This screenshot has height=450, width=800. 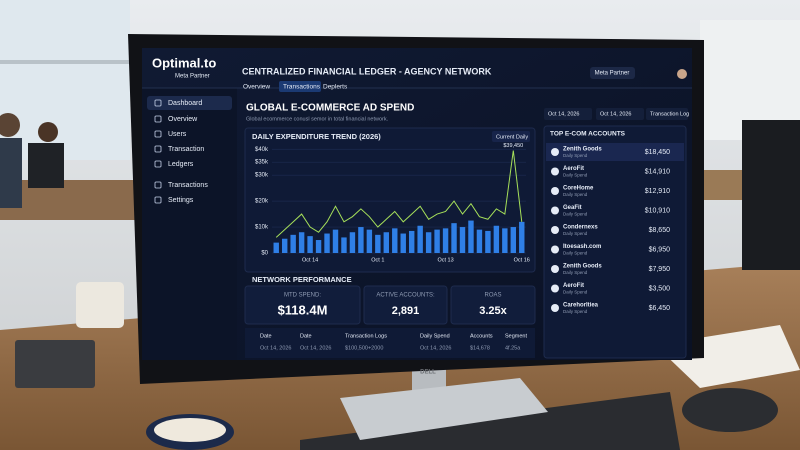 I want to click on filter-text: Oct 14, 2026, so click(x=564, y=114).